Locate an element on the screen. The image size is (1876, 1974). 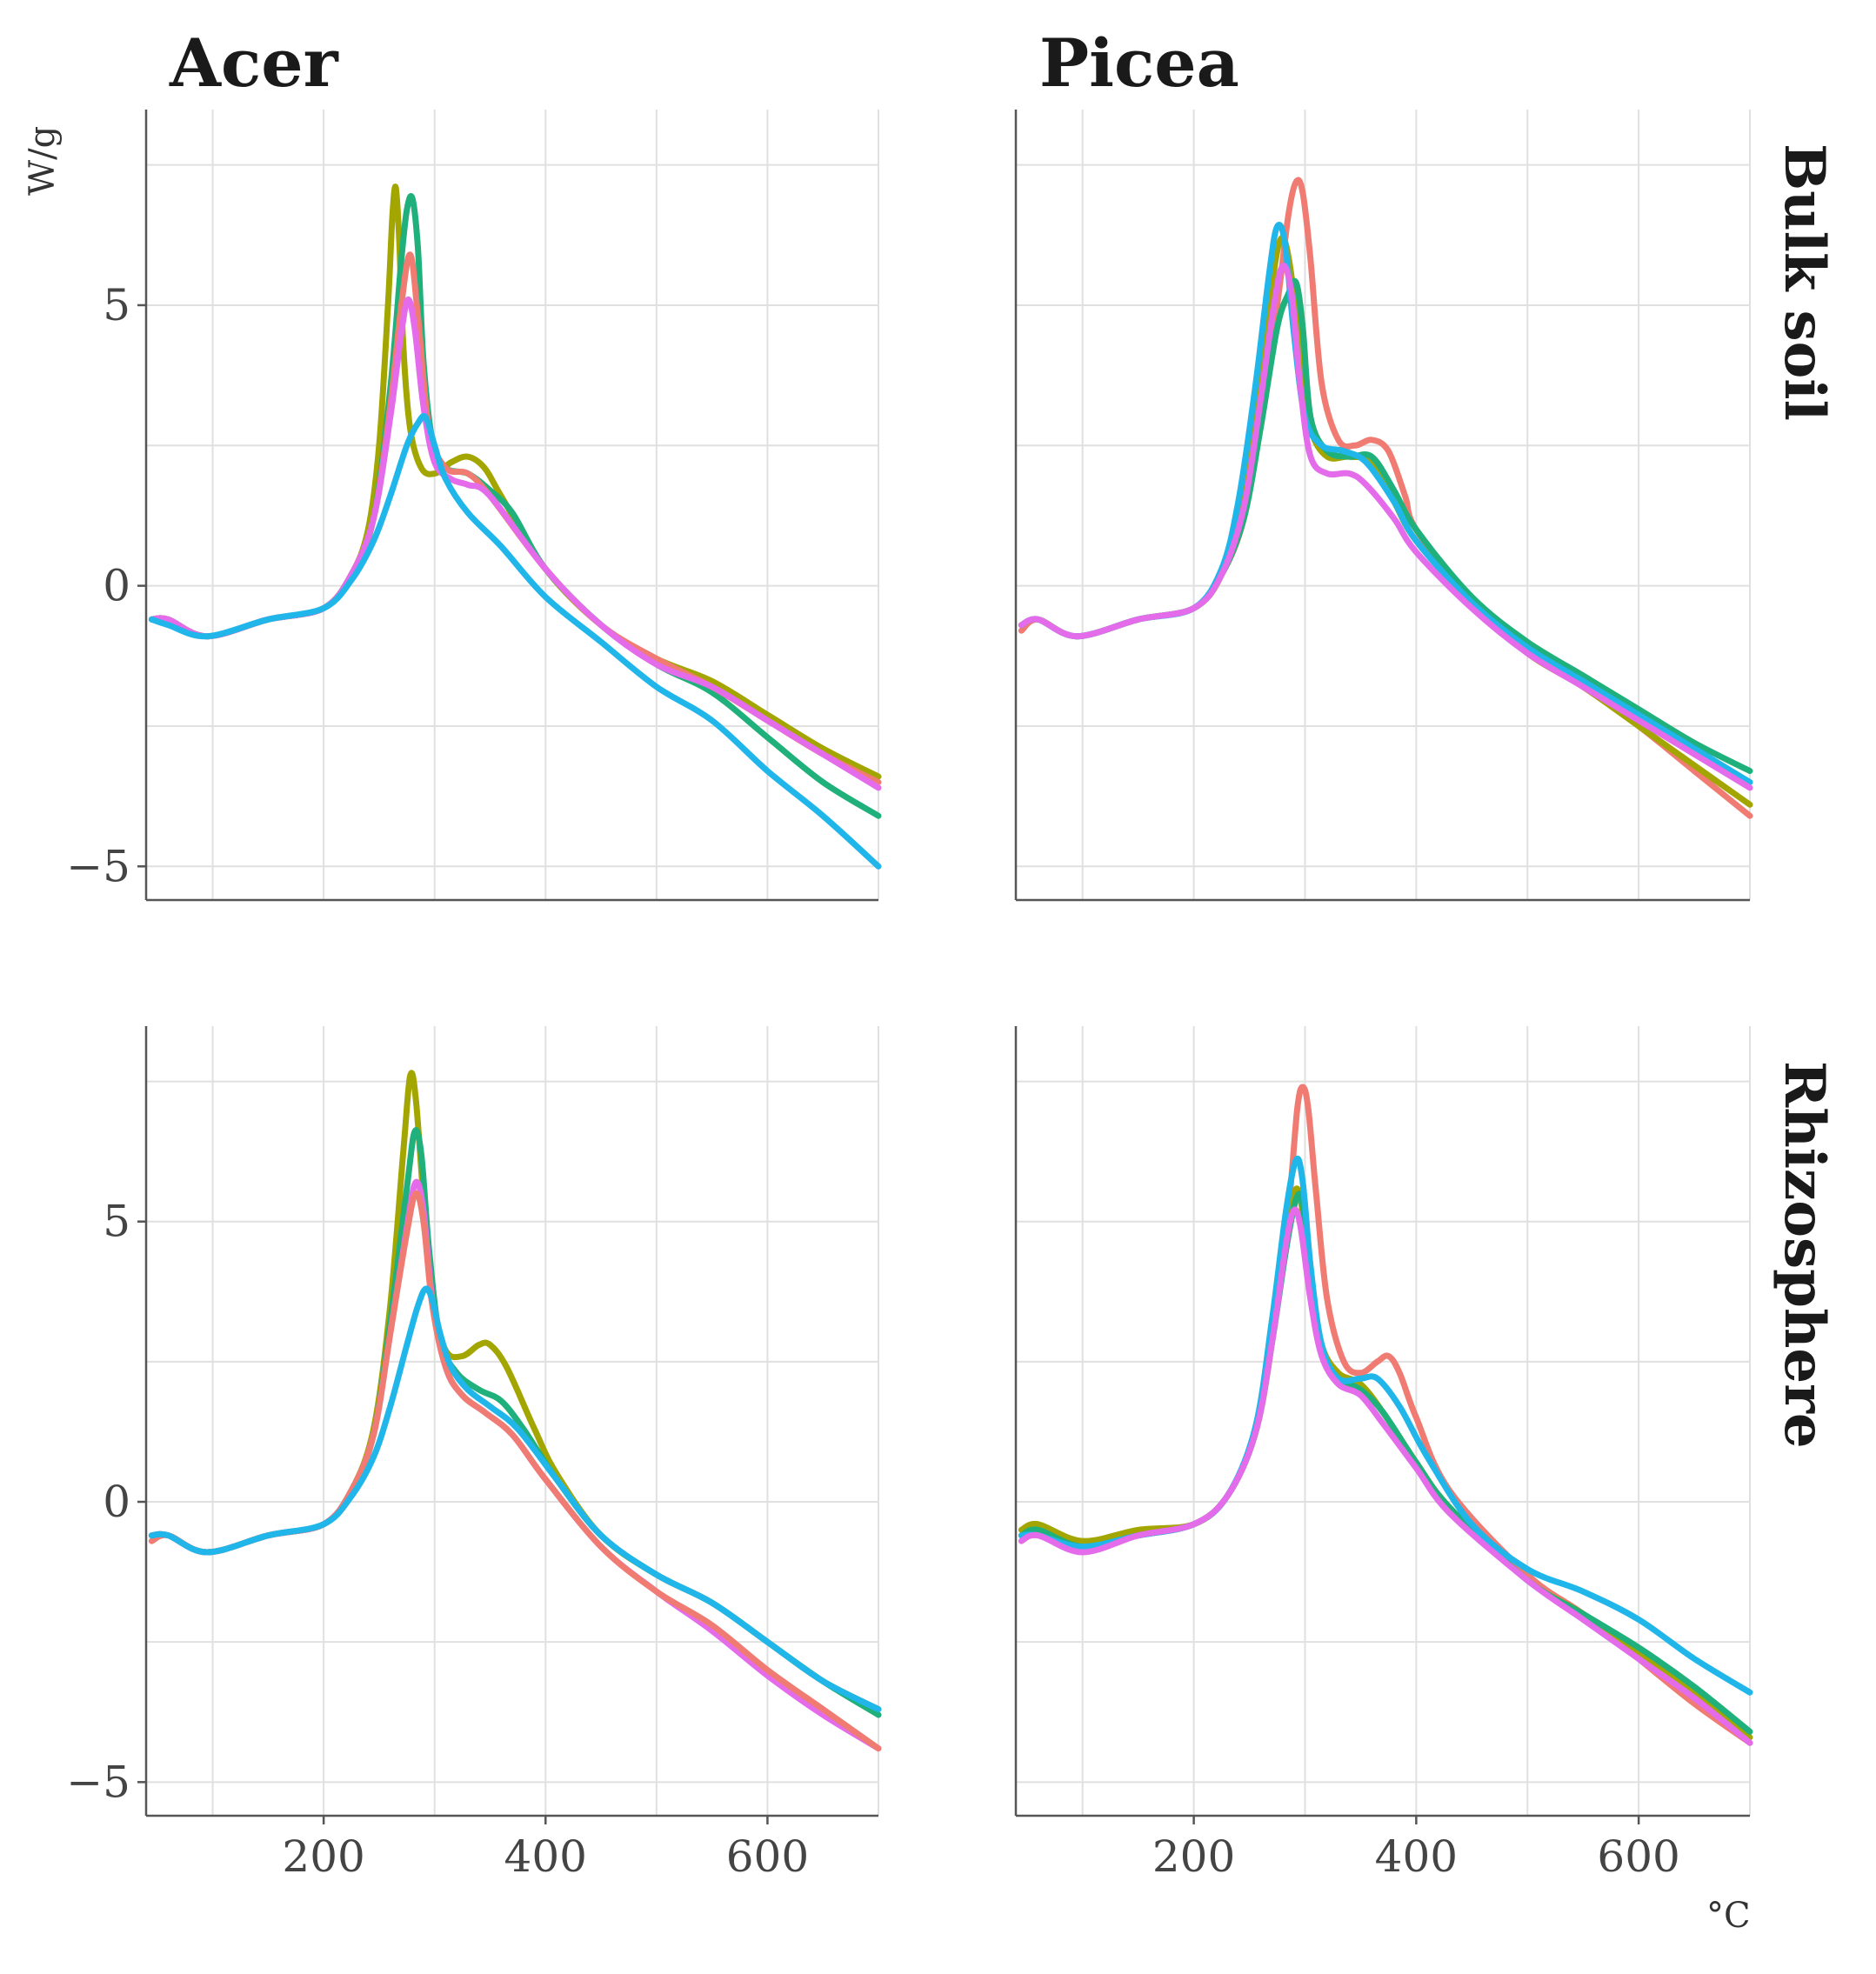
series-line-red-acer-rhizosphere is located at coordinates (515, 1471).